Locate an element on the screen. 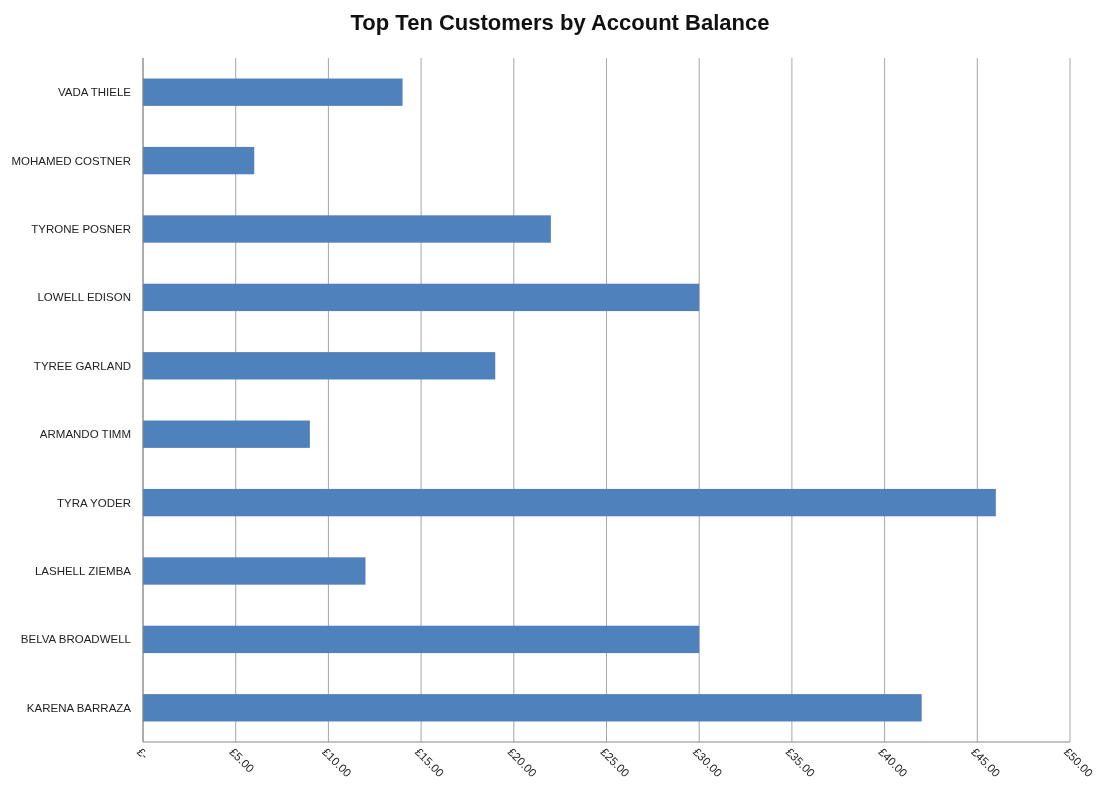 The width and height of the screenshot is (1117, 799). y-tick-label: TYRONE POSNER is located at coordinates (81, 229).